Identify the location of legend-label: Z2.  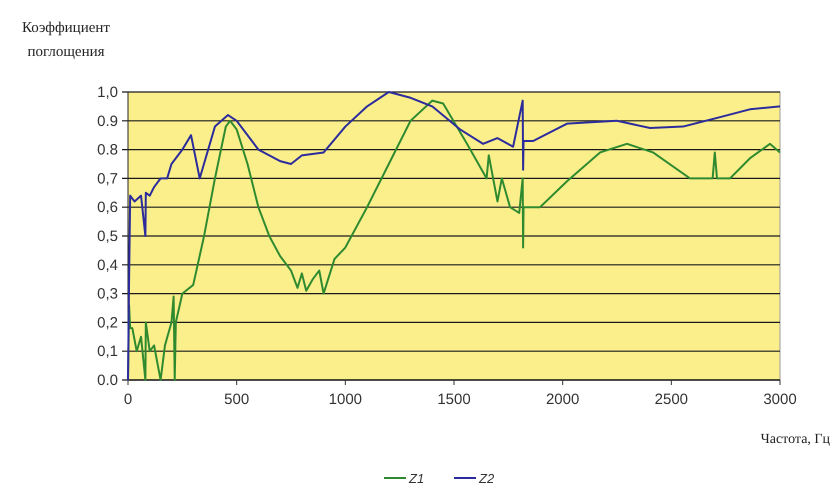
(486, 478).